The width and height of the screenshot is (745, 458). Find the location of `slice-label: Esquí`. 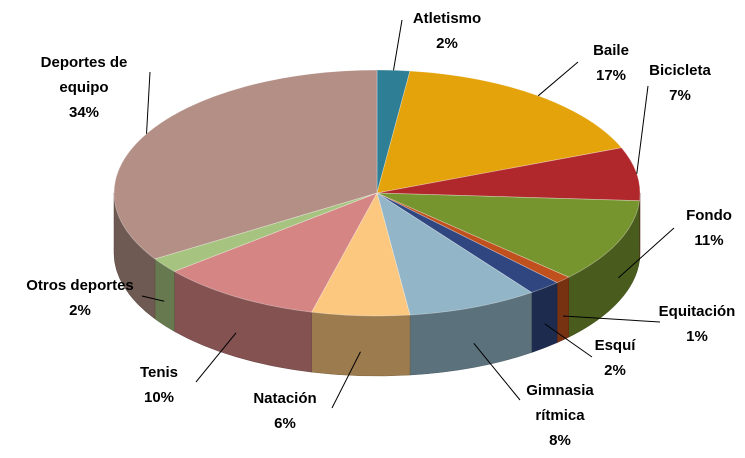

slice-label: Esquí is located at coordinates (615, 345).